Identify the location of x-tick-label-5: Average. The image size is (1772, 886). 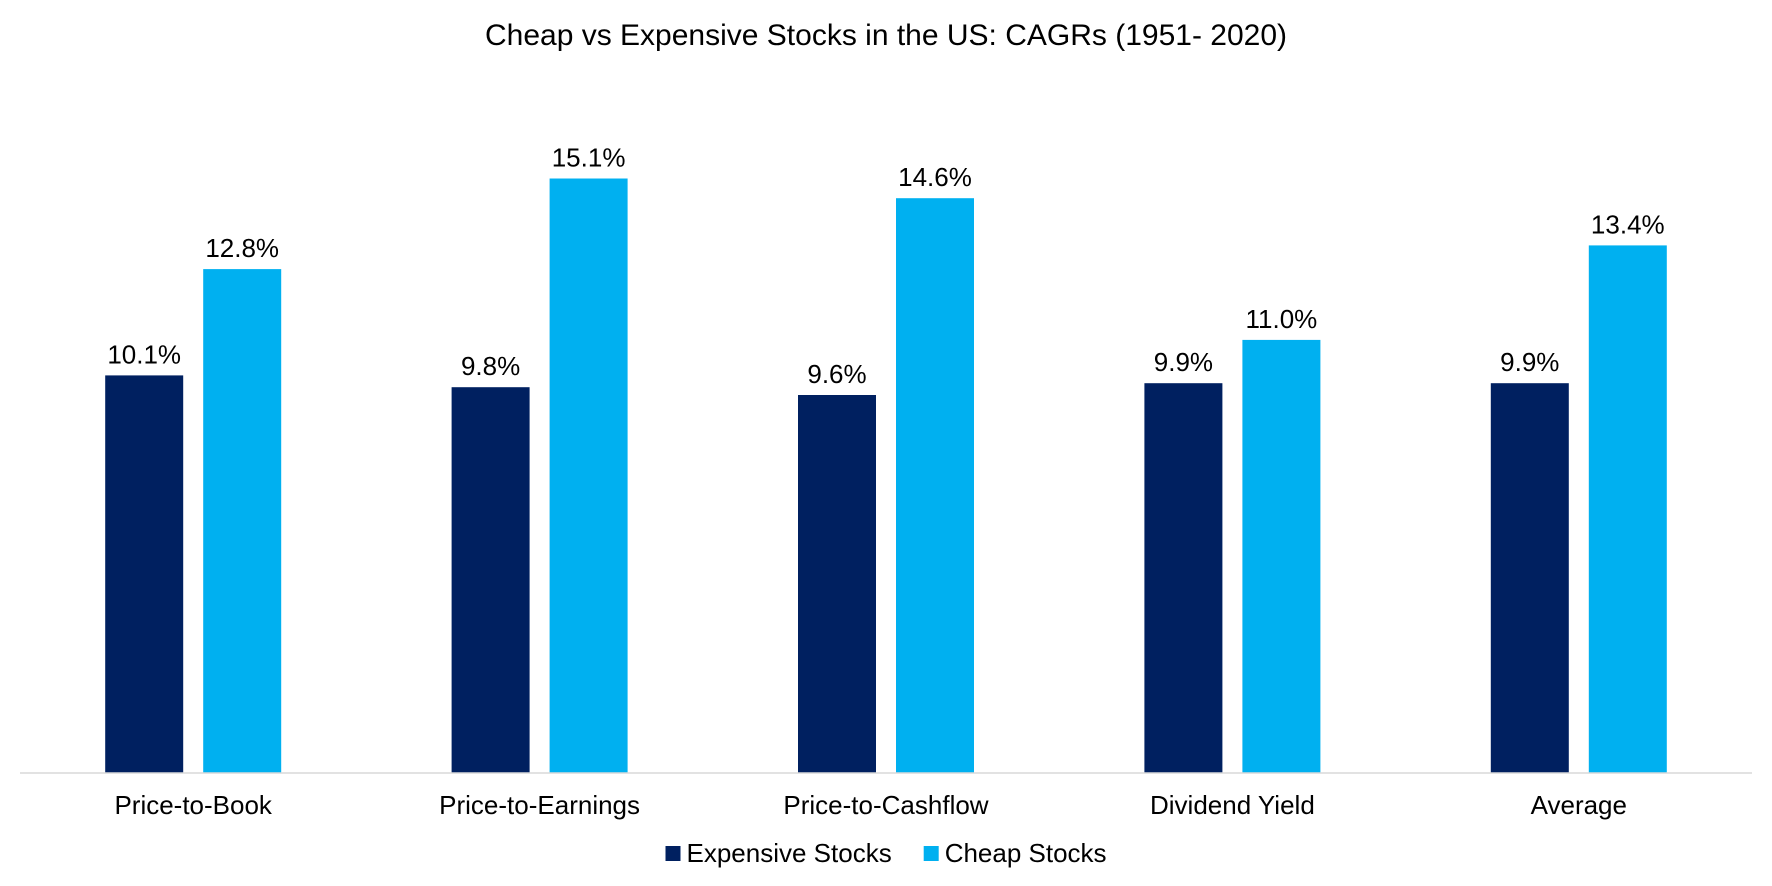
(1579, 805).